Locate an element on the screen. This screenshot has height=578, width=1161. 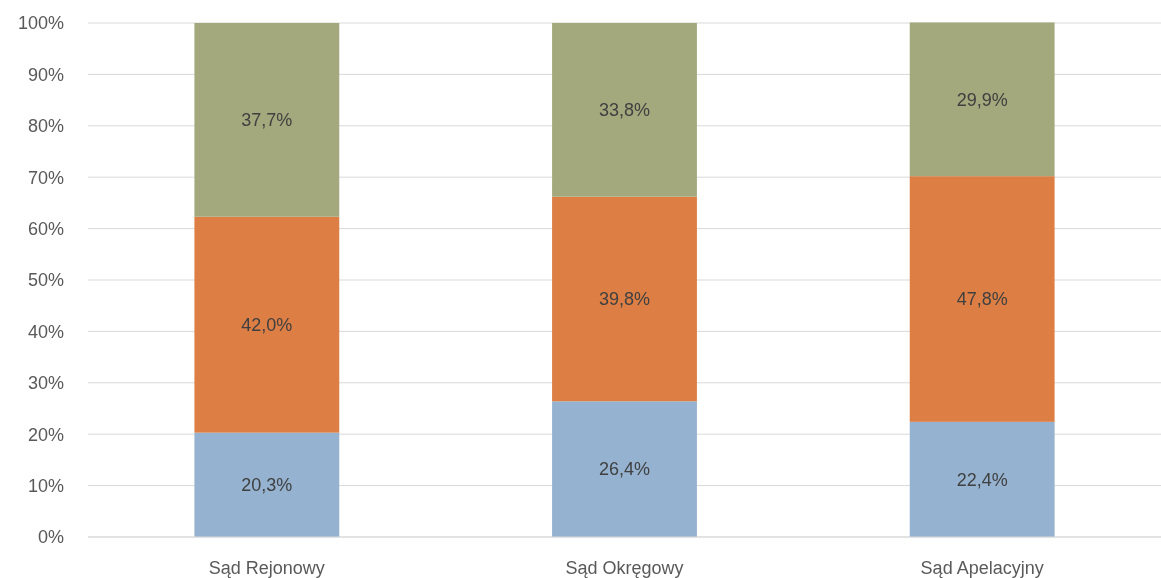
data-label: 39,8% is located at coordinates (624, 299).